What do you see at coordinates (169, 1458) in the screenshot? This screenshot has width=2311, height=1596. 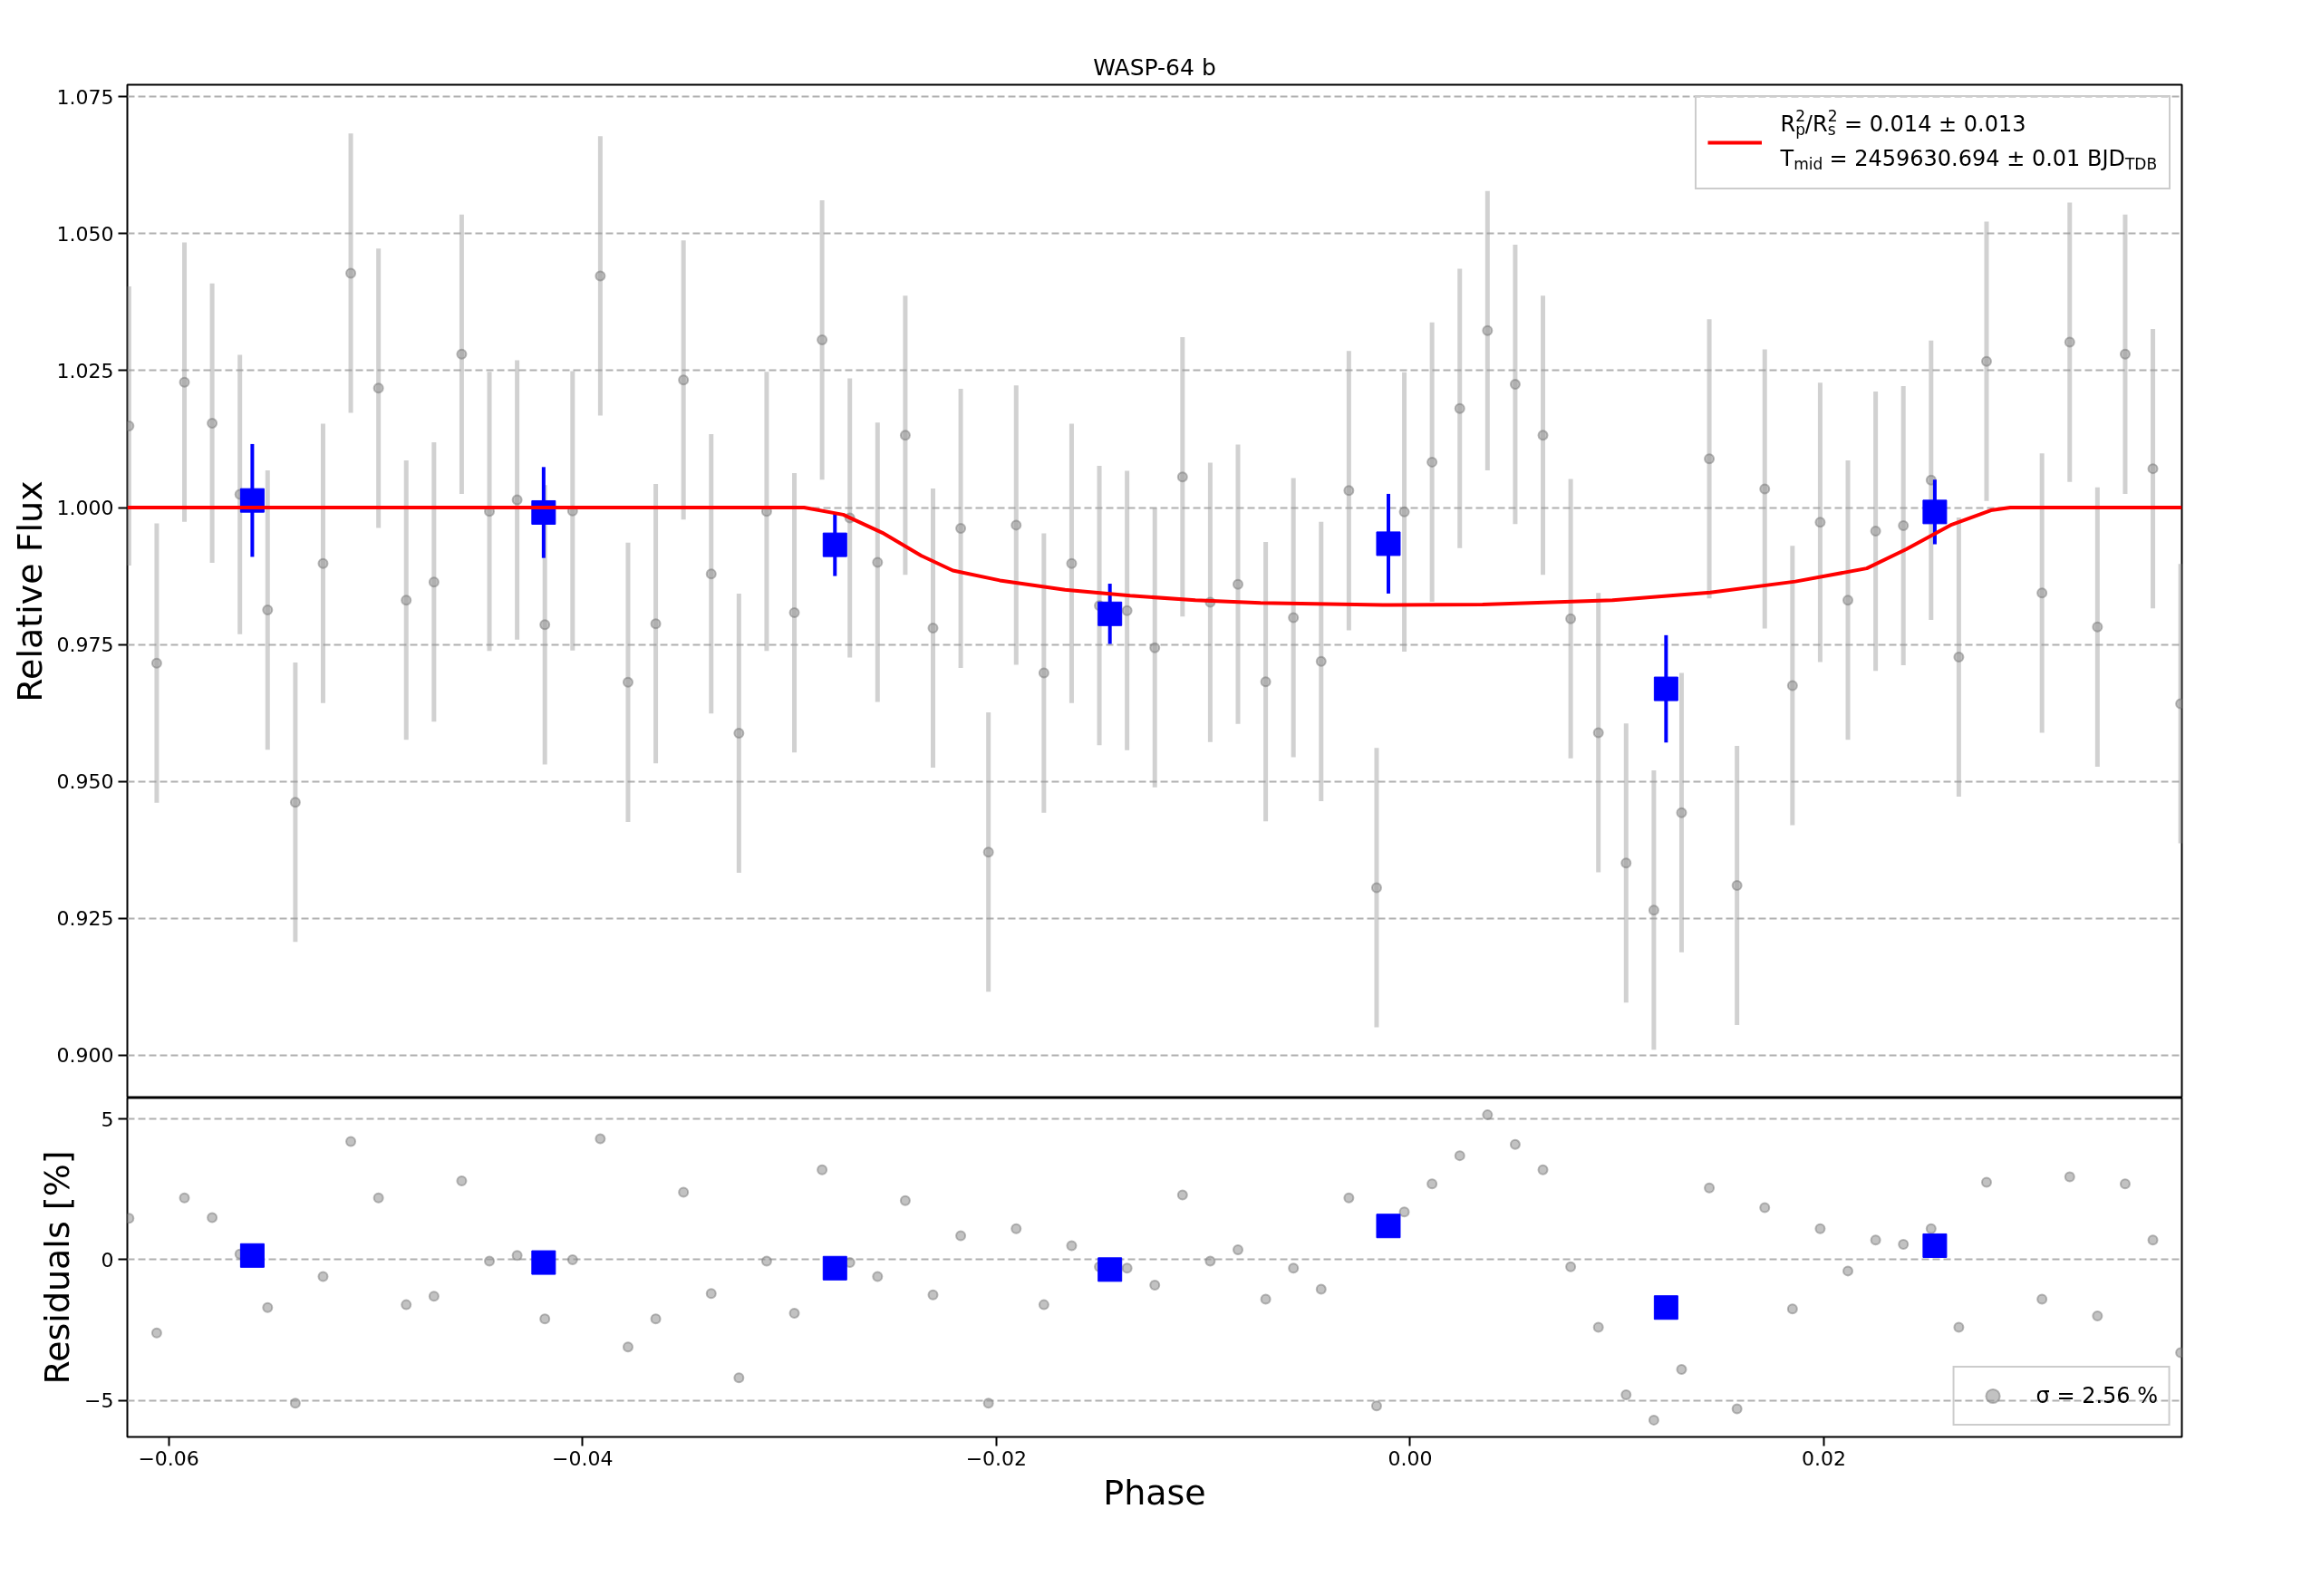 I see `x-tick-label: −0.06` at bounding box center [169, 1458].